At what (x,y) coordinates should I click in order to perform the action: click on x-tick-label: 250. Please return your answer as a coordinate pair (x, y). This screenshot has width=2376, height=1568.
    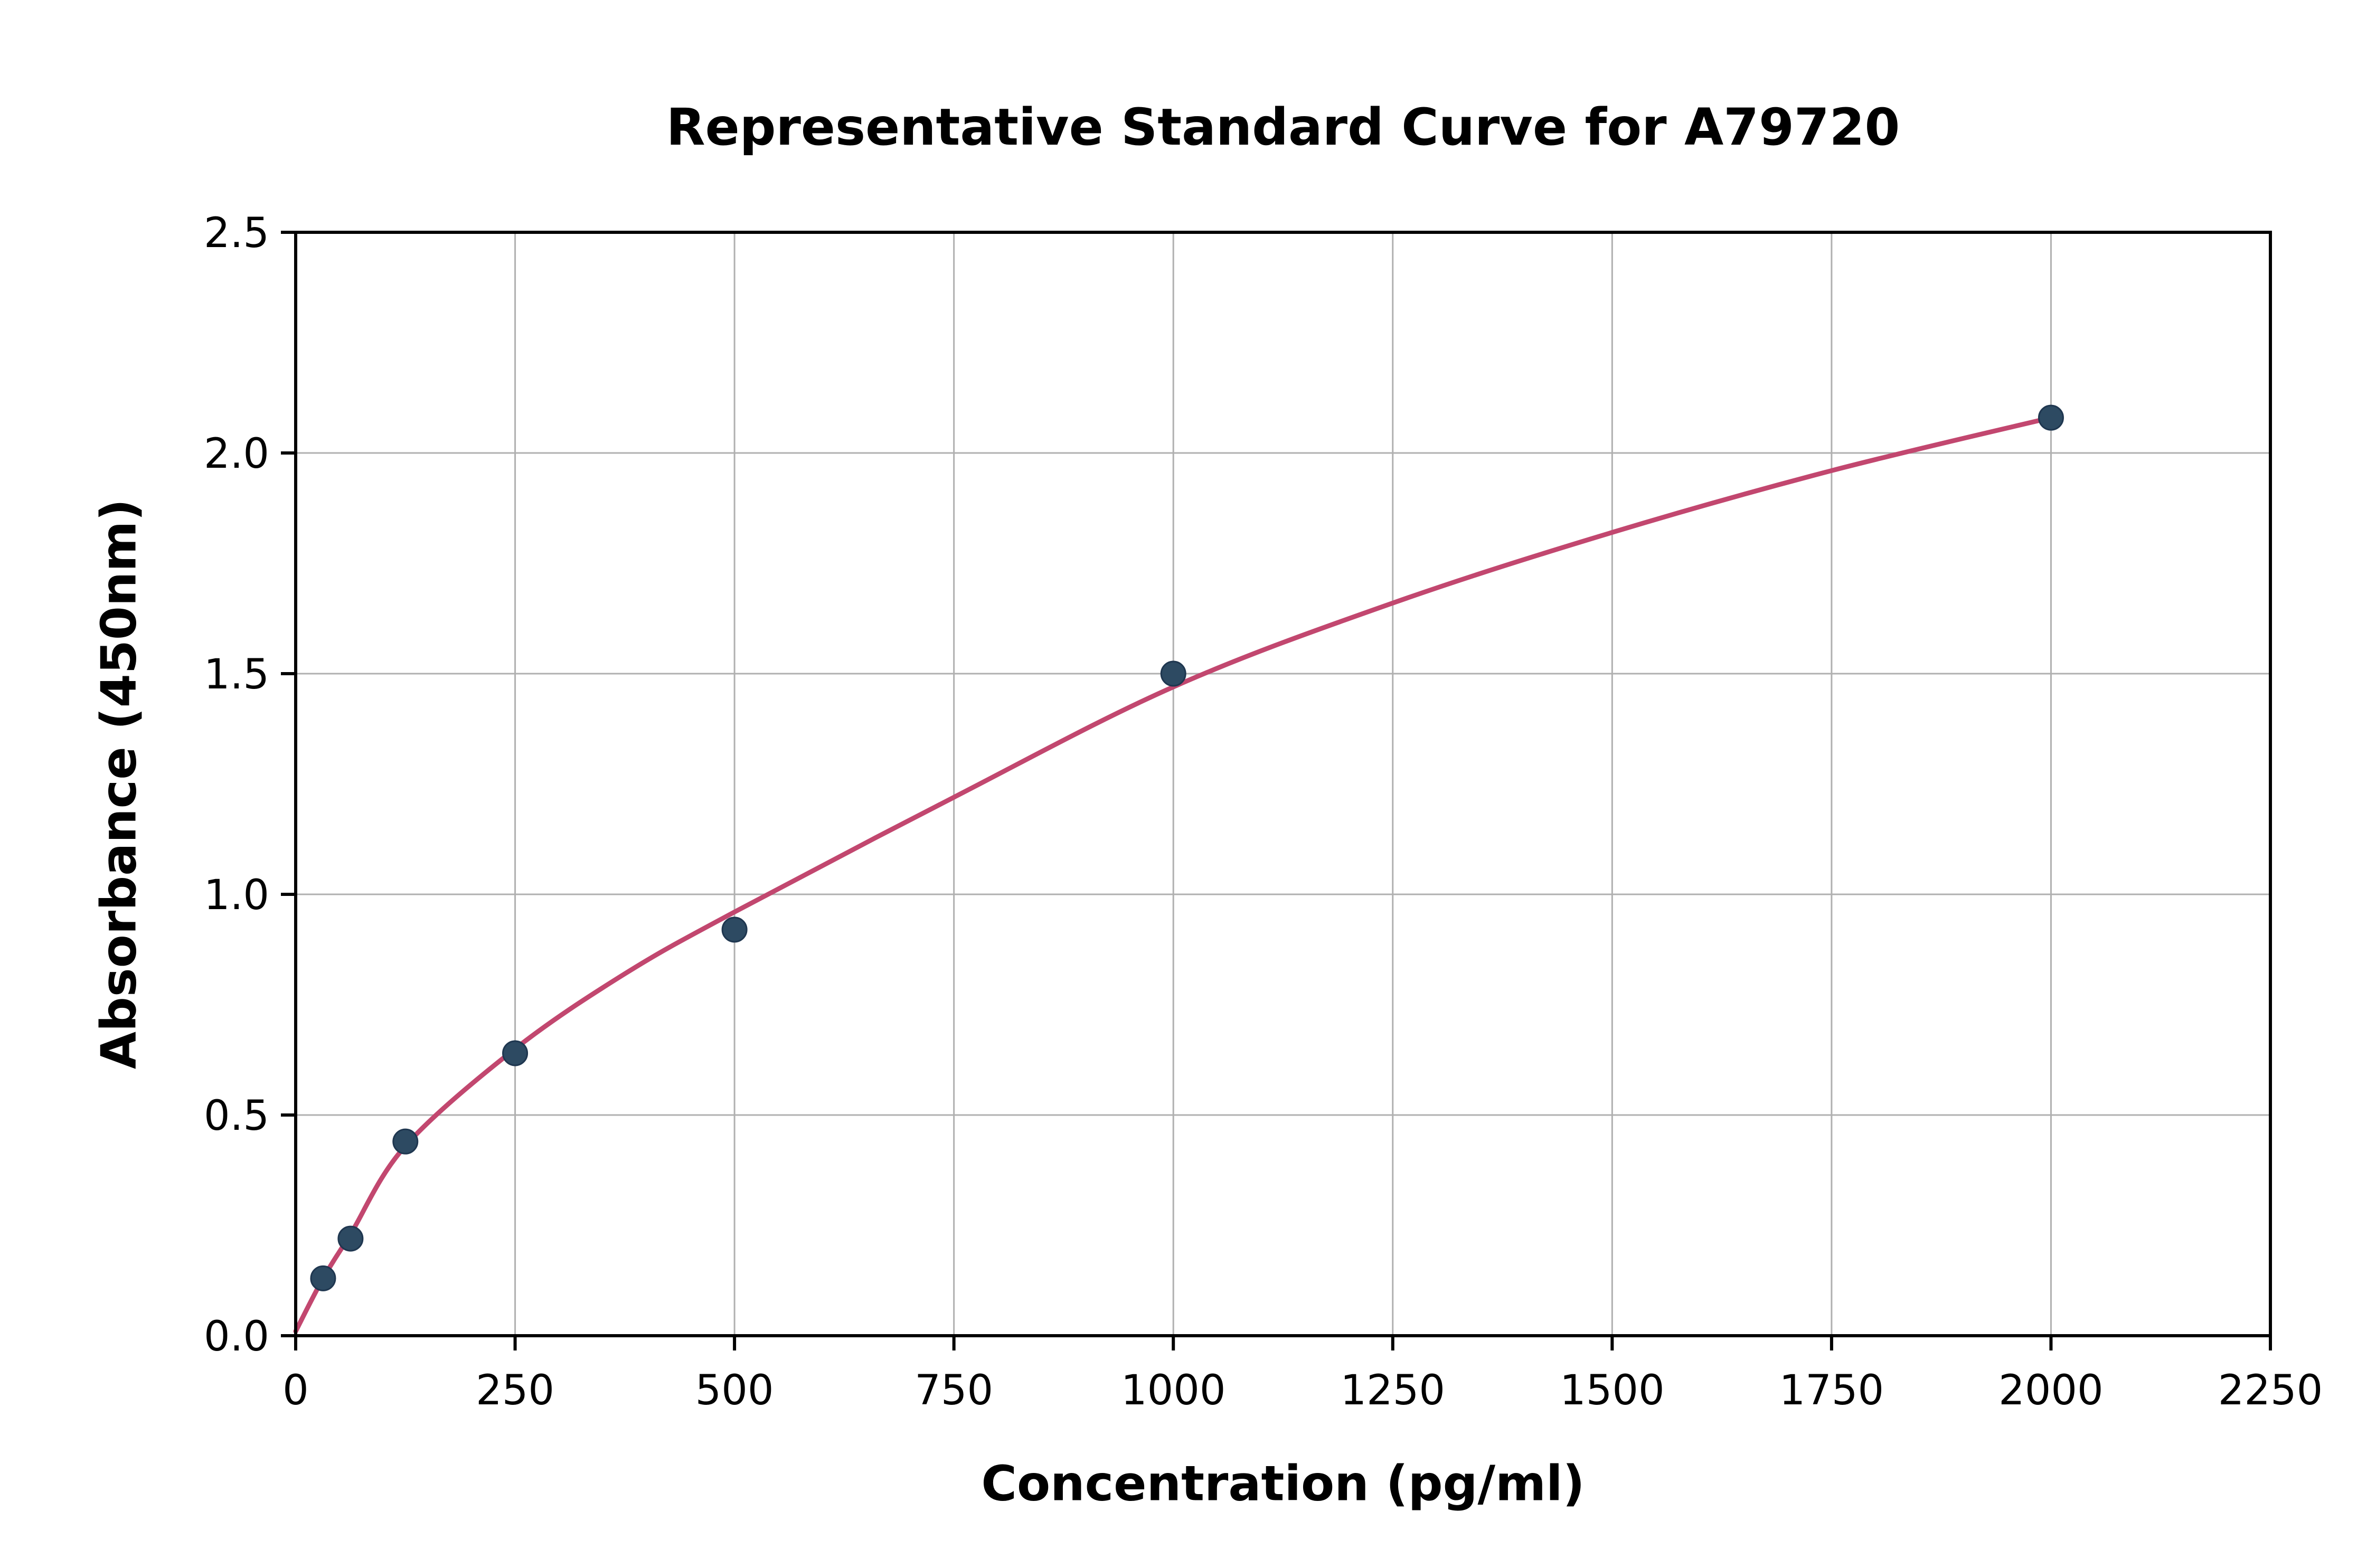
    Looking at the image, I should click on (515, 1390).